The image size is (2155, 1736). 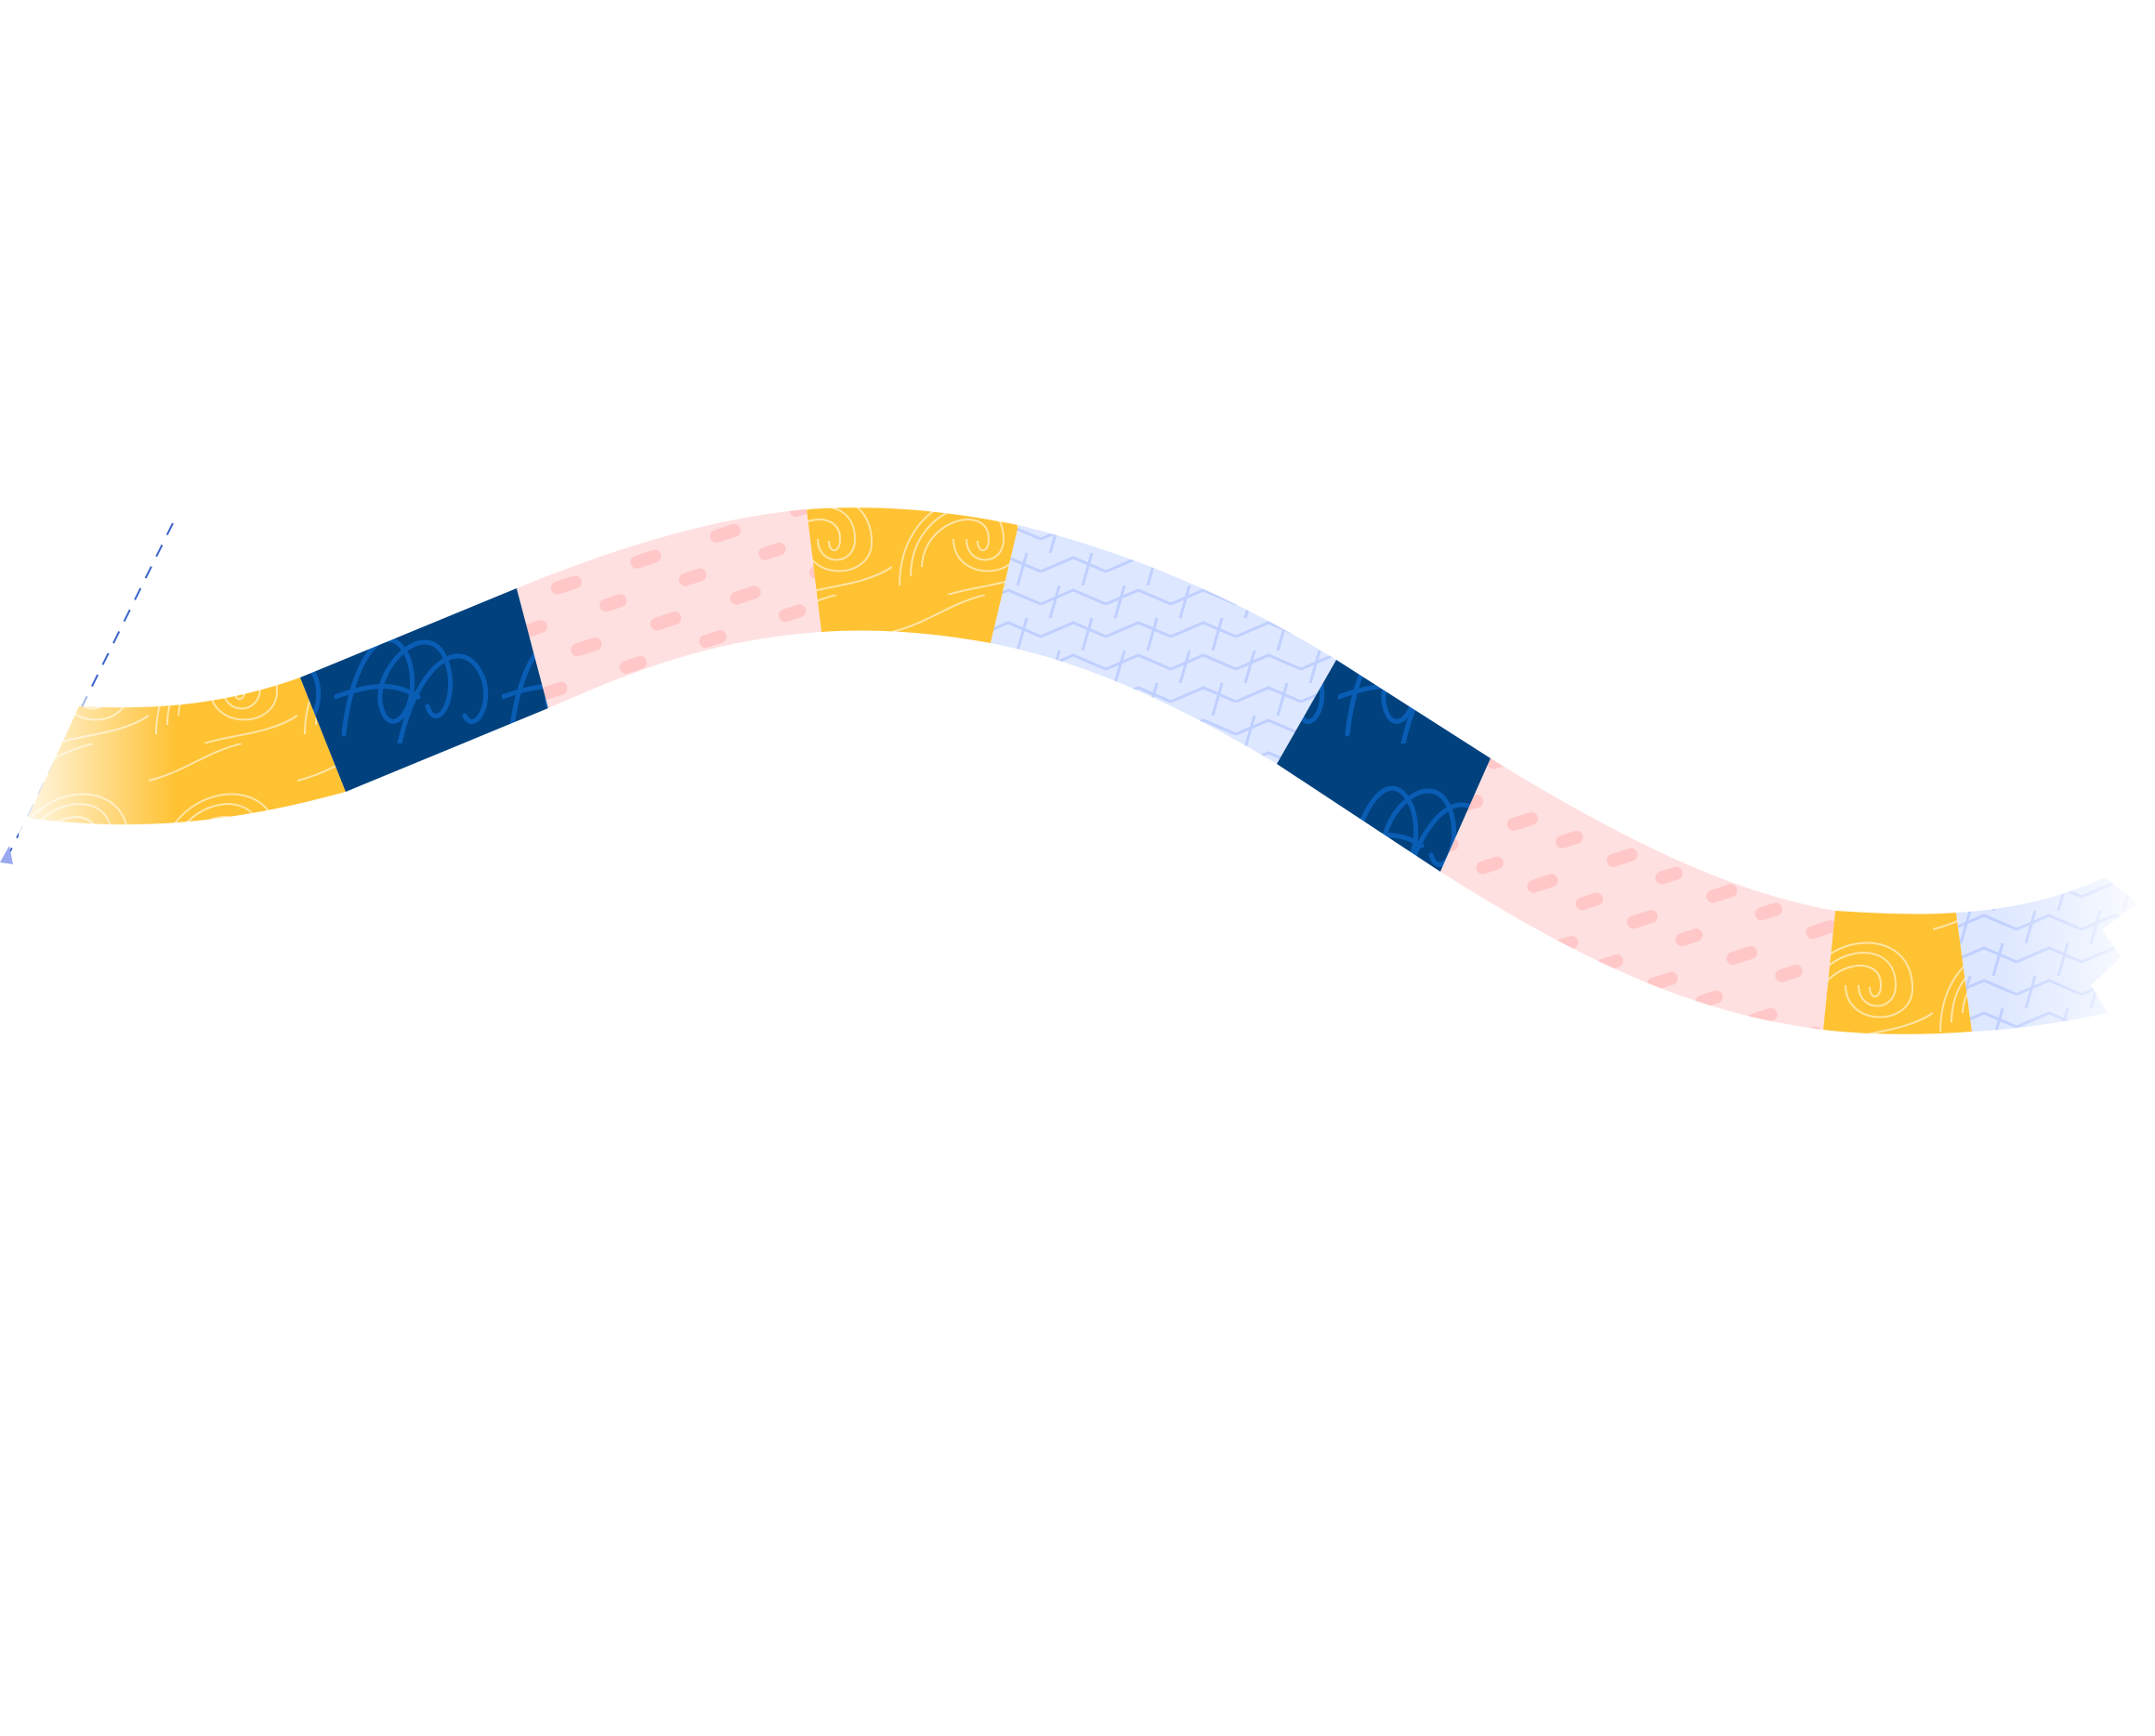 What do you see at coordinates (98, 767) in the screenshot?
I see `left-fade-overlay` at bounding box center [98, 767].